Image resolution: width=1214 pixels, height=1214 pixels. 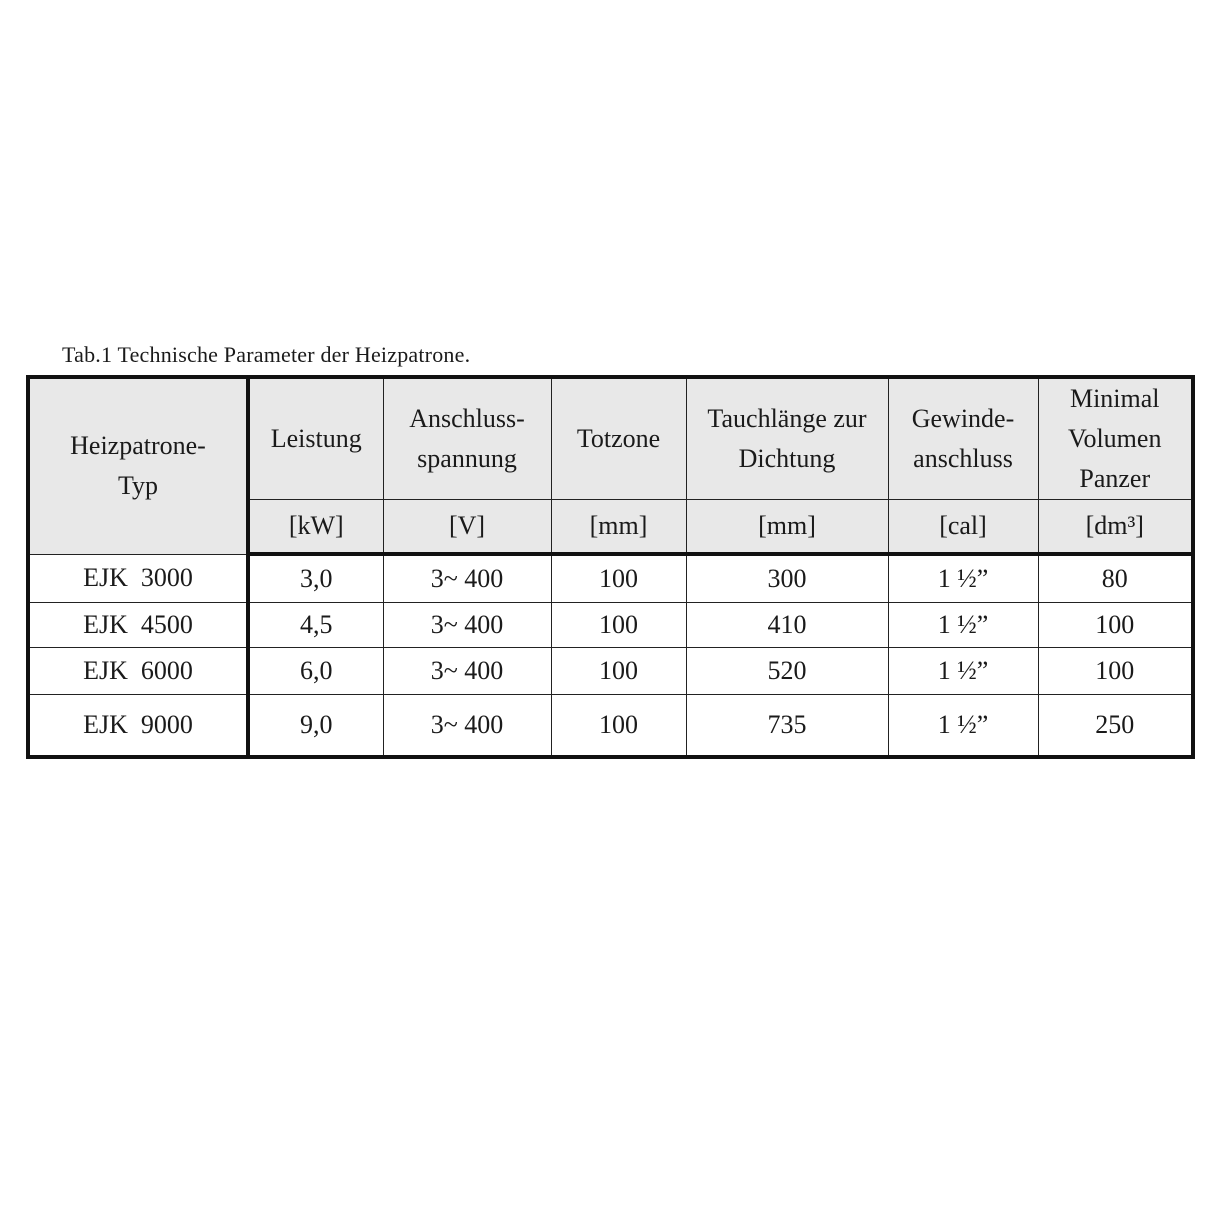 What do you see at coordinates (787, 458) in the screenshot?
I see `header-line: Dichtung` at bounding box center [787, 458].